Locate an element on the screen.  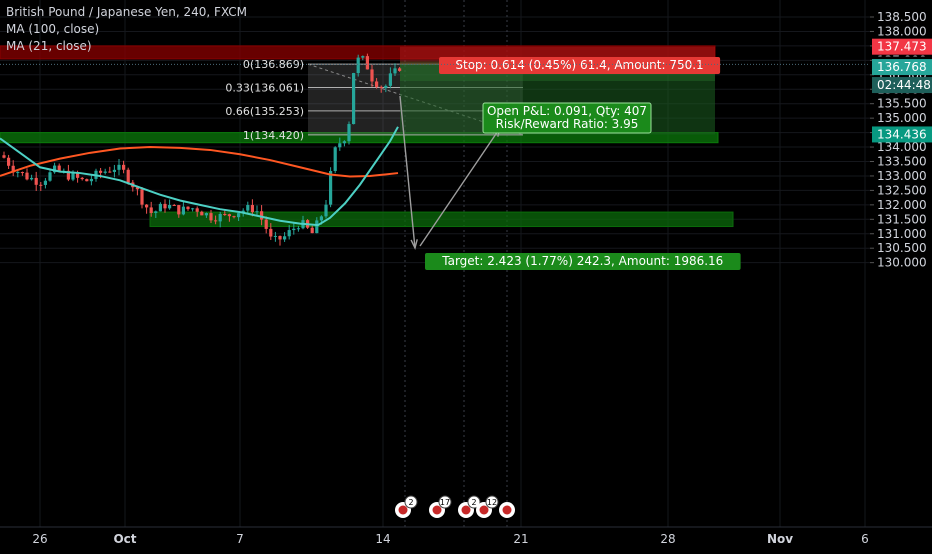
target-price-badge: 134.436 is located at coordinates (902, 134).